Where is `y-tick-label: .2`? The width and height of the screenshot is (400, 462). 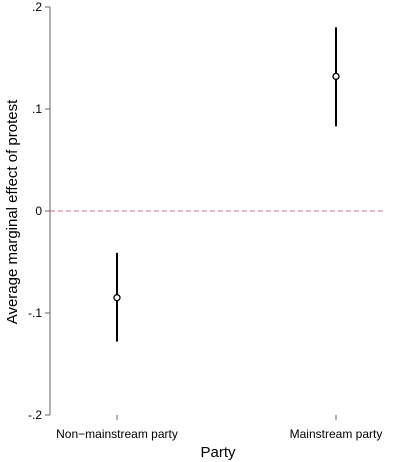
y-tick-label: .2 is located at coordinates (37, 7).